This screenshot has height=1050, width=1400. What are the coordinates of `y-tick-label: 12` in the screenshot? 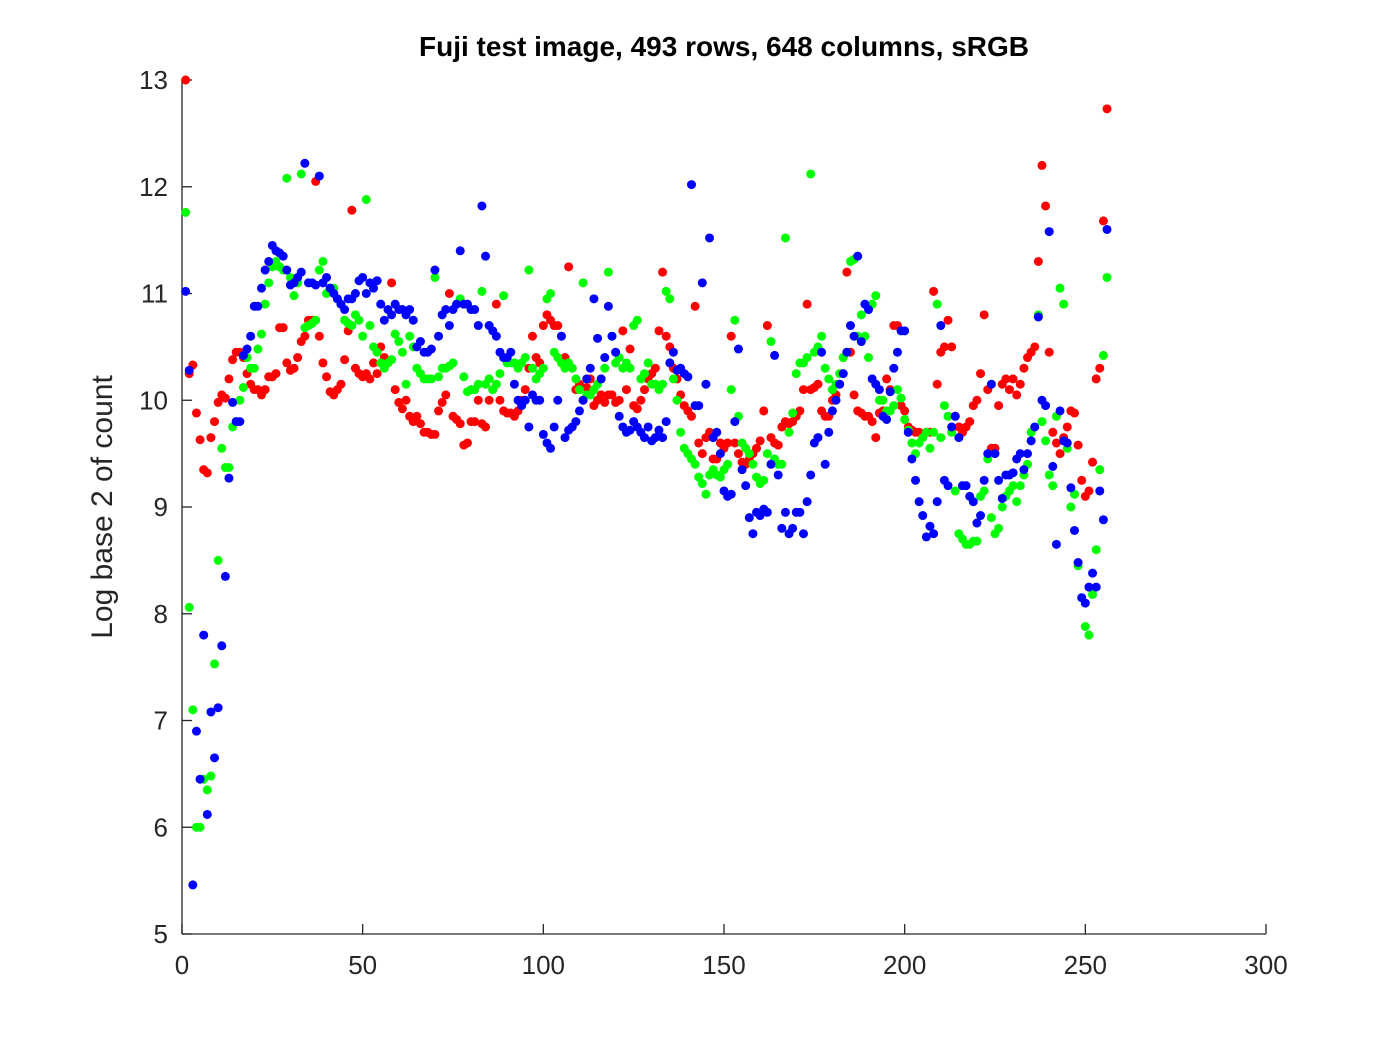 It's located at (153, 187).